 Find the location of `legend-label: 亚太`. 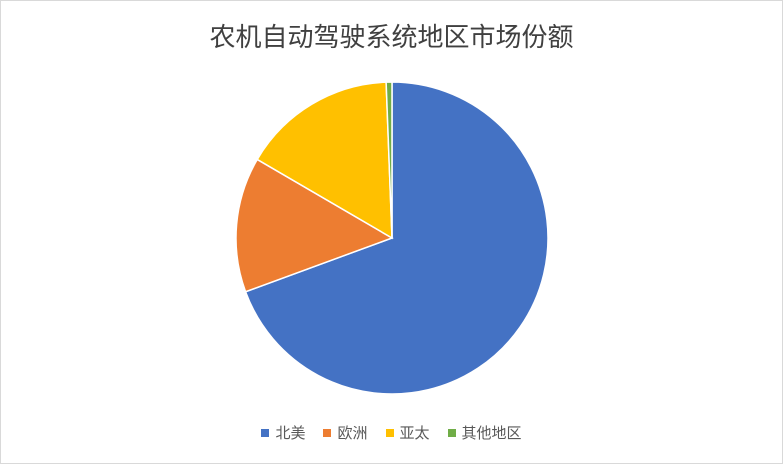

legend-label: 亚太 is located at coordinates (414, 433).